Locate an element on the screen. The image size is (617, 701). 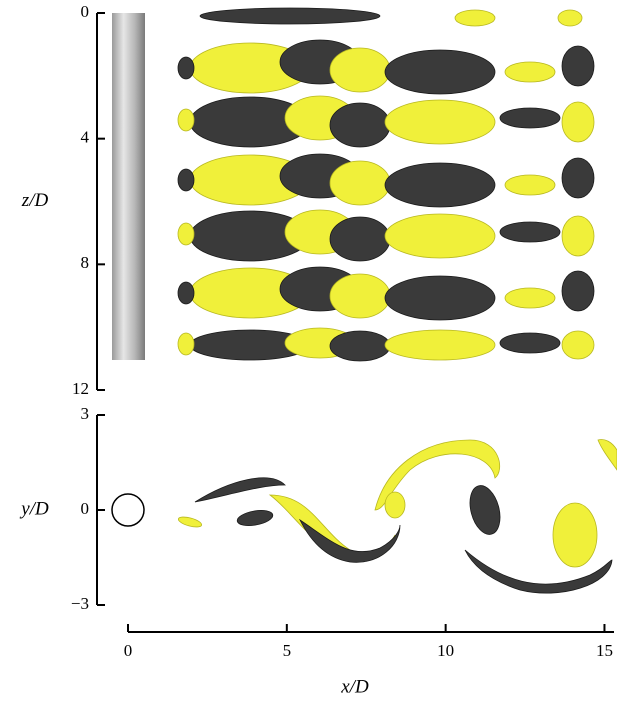
x-axis-label: x/D is located at coordinates (354, 686).